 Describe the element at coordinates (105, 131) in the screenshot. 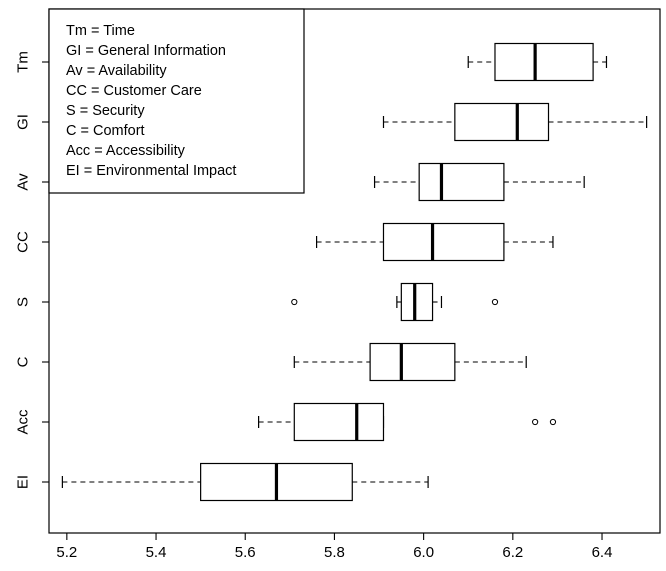

I see `legend-entry: C = Comfort` at that location.